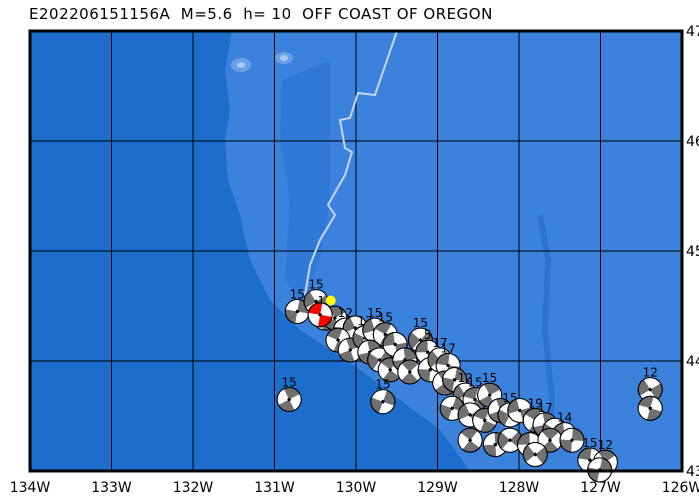 This screenshot has width=699, height=500. What do you see at coordinates (305, 180) in the screenshot?
I see `slope-region` at bounding box center [305, 180].